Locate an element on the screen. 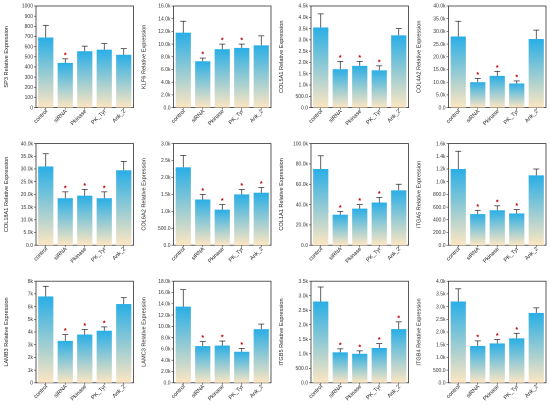 The width and height of the screenshot is (550, 413). x-tick-label: siRNA is located at coordinates (336, 254).